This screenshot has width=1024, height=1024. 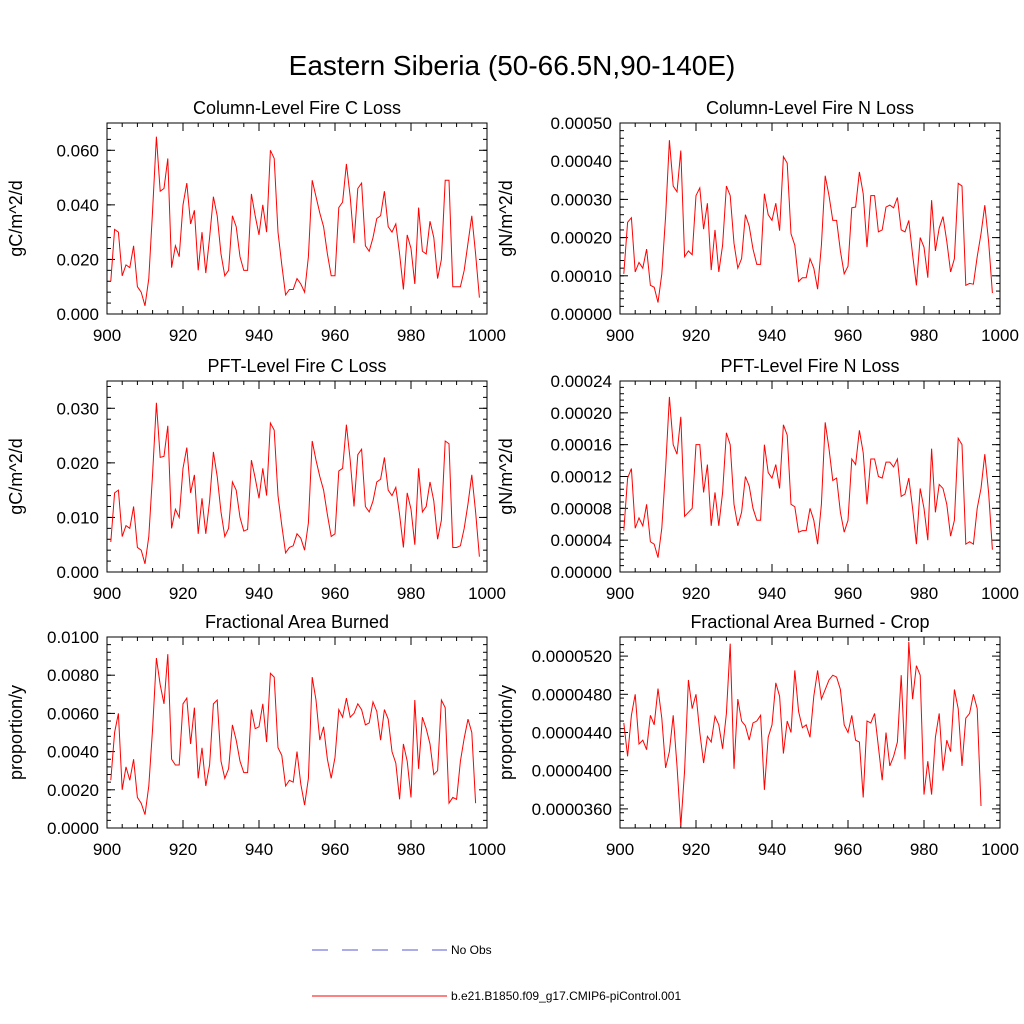 I want to click on y-tick-label: 0.00040, so click(x=581, y=161).